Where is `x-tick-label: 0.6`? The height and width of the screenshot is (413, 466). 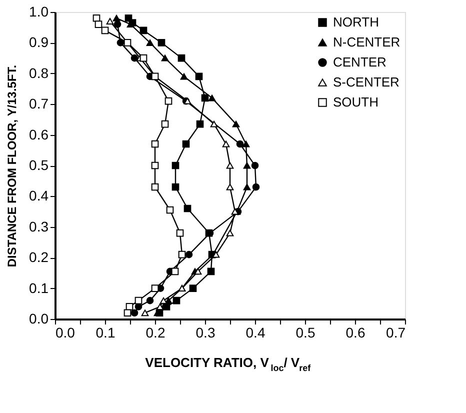 x-tick-label: 0.6 is located at coordinates (356, 332).